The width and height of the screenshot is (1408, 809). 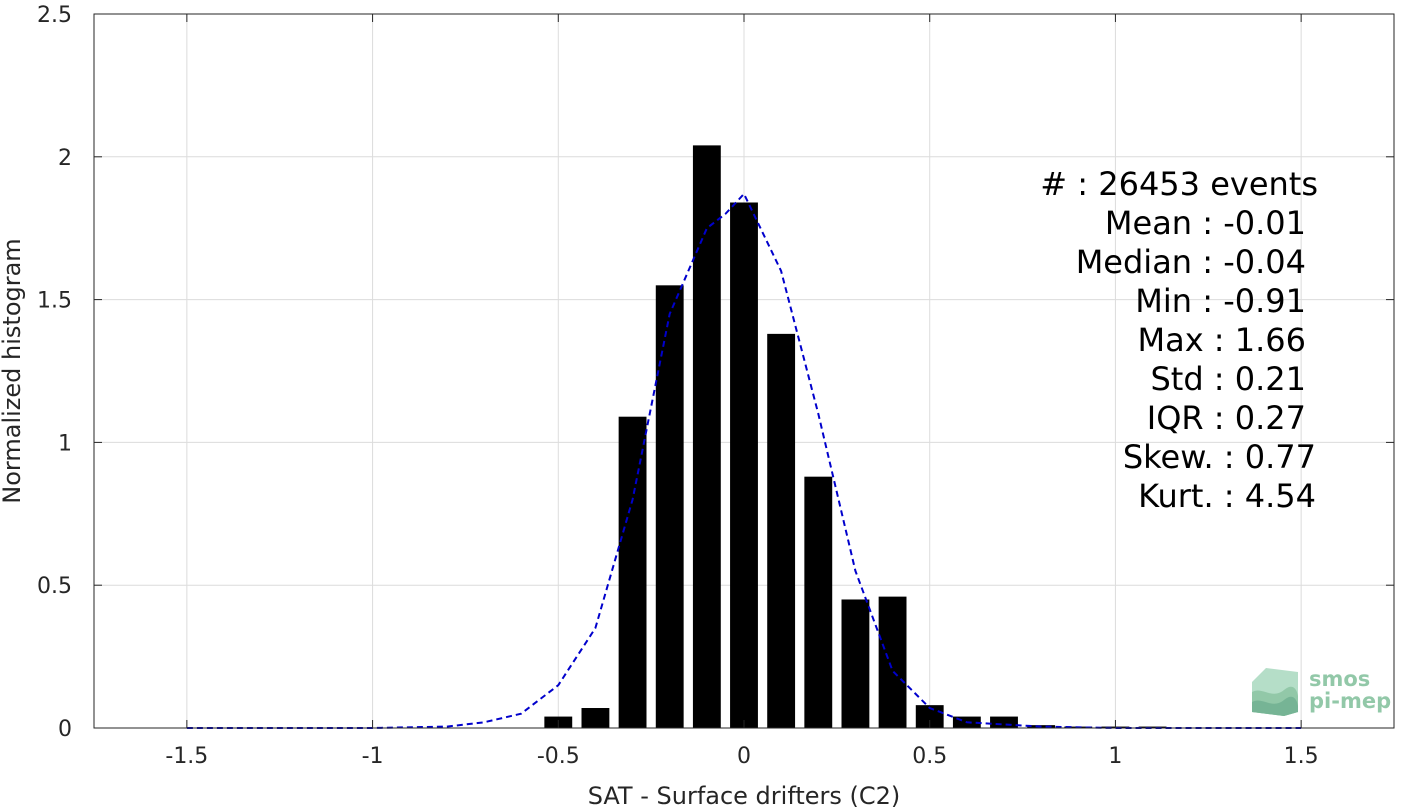 I want to click on x-axis-label: SAT - Surface drifters (C2), so click(x=744, y=795).